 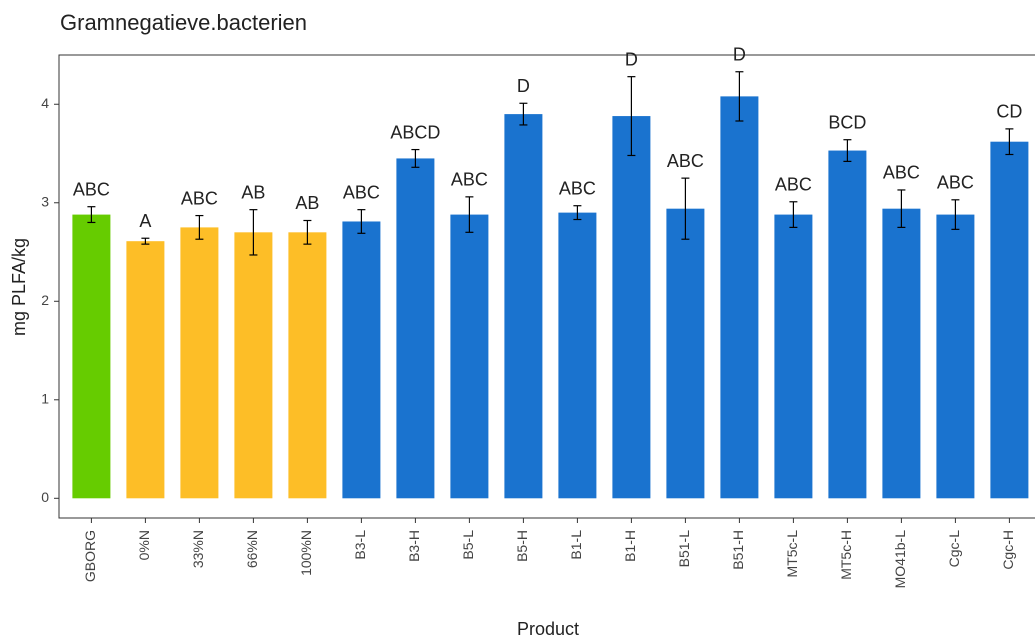 What do you see at coordinates (183, 22) in the screenshot?
I see `chart-title: Gramnegatieve.bacterien` at bounding box center [183, 22].